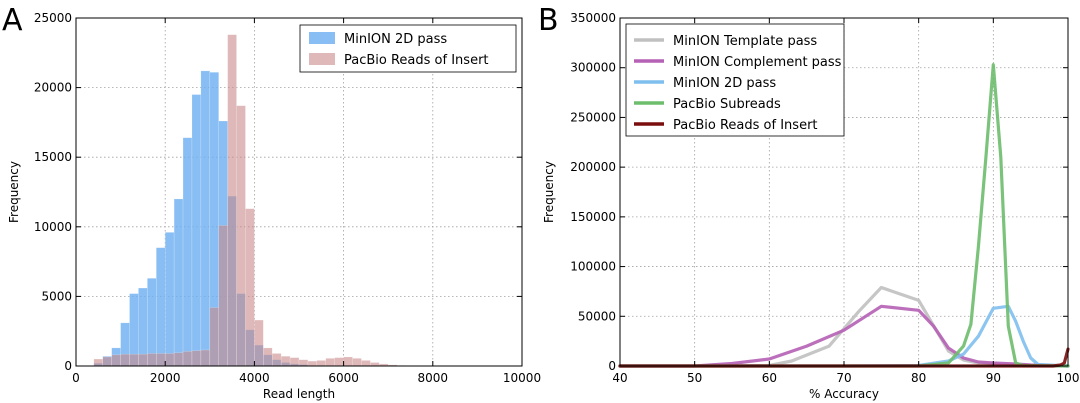 The height and width of the screenshot is (403, 1080). Describe the element at coordinates (56, 296) in the screenshot. I see `y-tick-label: 5000` at that location.